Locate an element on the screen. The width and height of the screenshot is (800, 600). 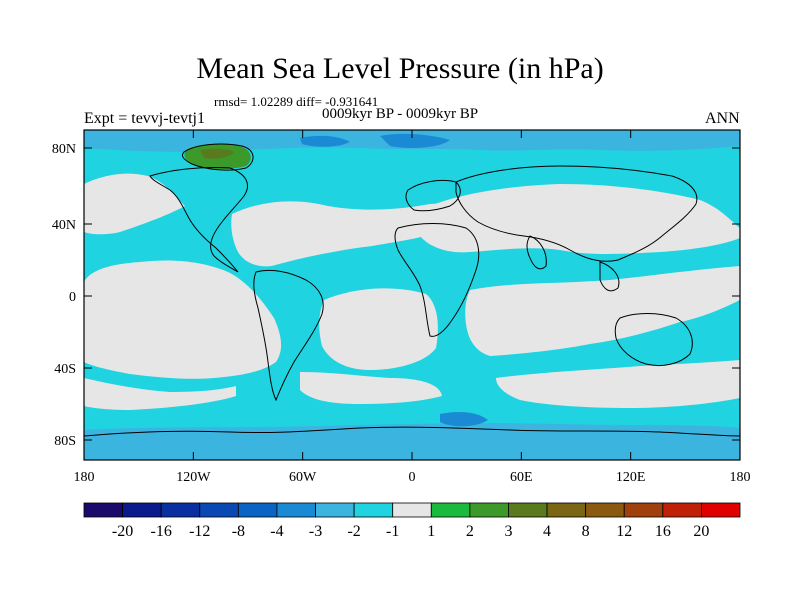
colorbar-label: 3 is located at coordinates (508, 531).